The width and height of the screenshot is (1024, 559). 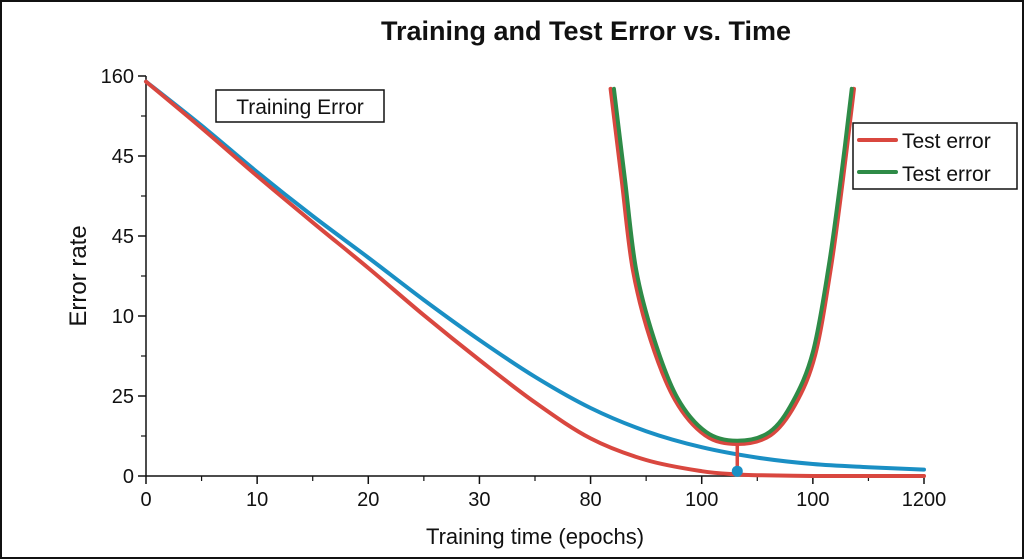 What do you see at coordinates (368, 500) in the screenshot?
I see `x-tick-label: 20` at bounding box center [368, 500].